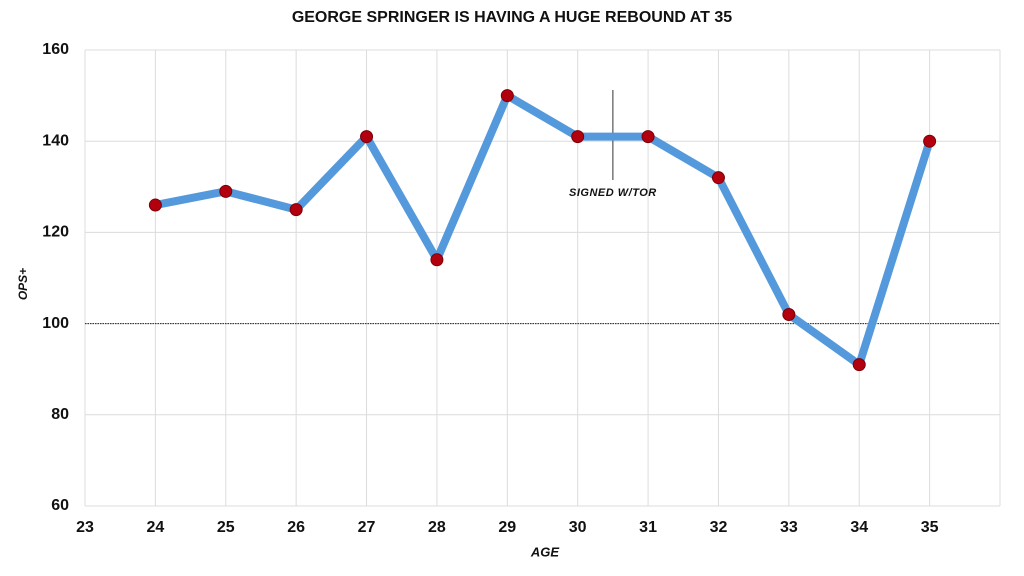 The height and width of the screenshot is (576, 1024). Describe the element at coordinates (545, 551) in the screenshot. I see `x-axis-label: AGE` at that location.